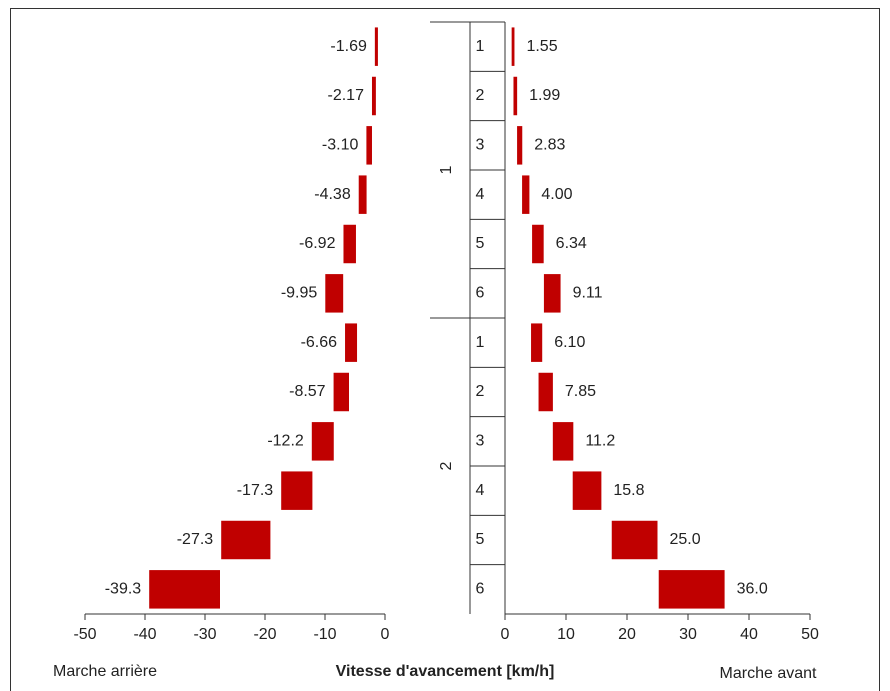  Describe the element at coordinates (588, 293) in the screenshot. I see `value-label: 9.11` at that location.